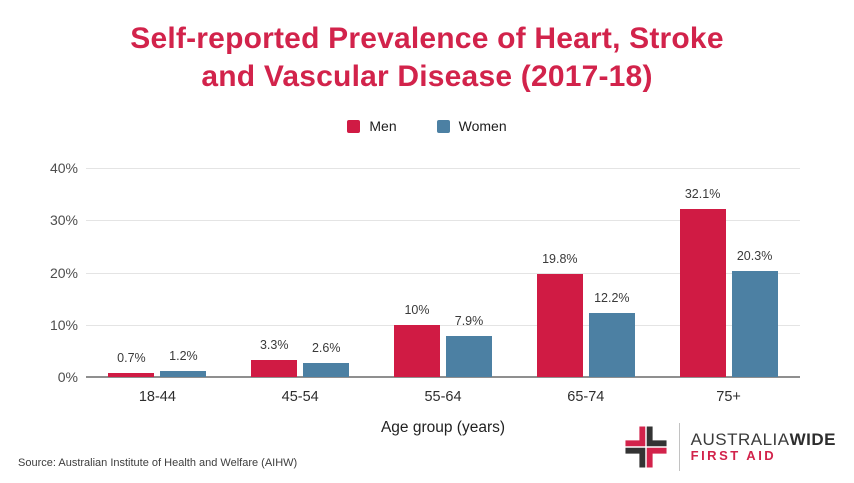 This screenshot has width=854, height=483. What do you see at coordinates (63, 168) in the screenshot?
I see `y-tick-label-40%: 40%` at bounding box center [63, 168].